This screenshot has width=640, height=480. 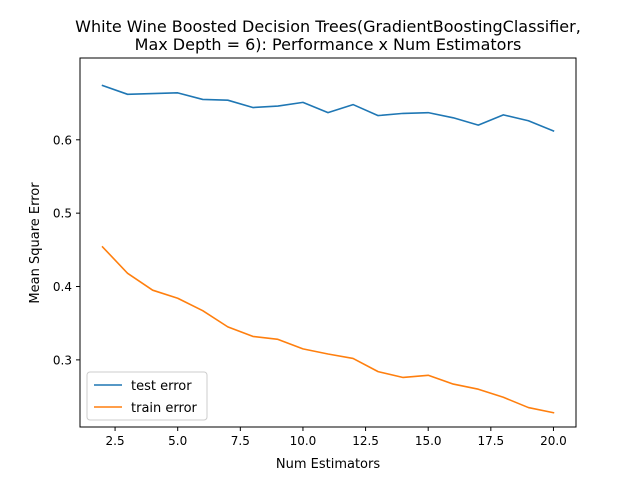 I want to click on y-tick-label: 0.3, so click(x=62, y=360).